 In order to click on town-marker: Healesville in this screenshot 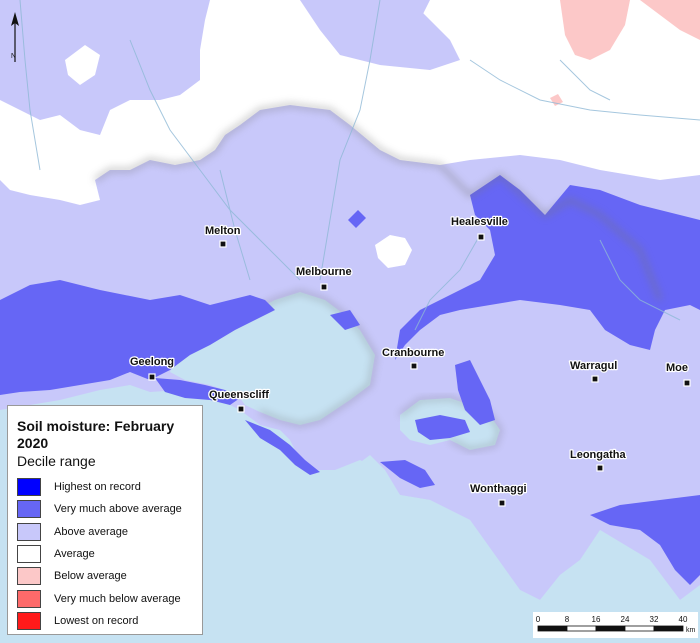, I will do `click(479, 228)`.